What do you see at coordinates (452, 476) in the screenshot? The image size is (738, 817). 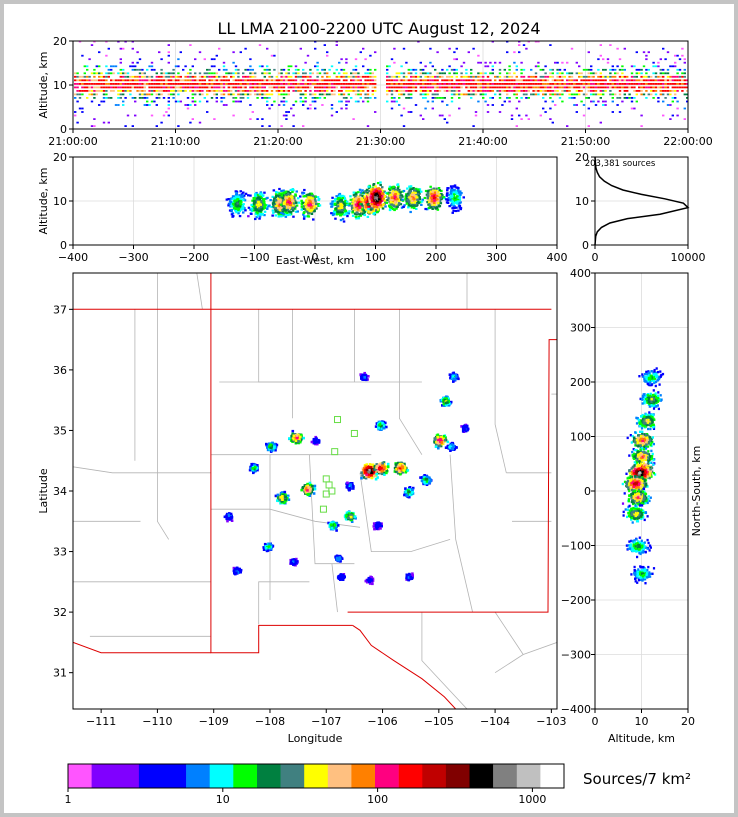 I see `state-border` at bounding box center [452, 476].